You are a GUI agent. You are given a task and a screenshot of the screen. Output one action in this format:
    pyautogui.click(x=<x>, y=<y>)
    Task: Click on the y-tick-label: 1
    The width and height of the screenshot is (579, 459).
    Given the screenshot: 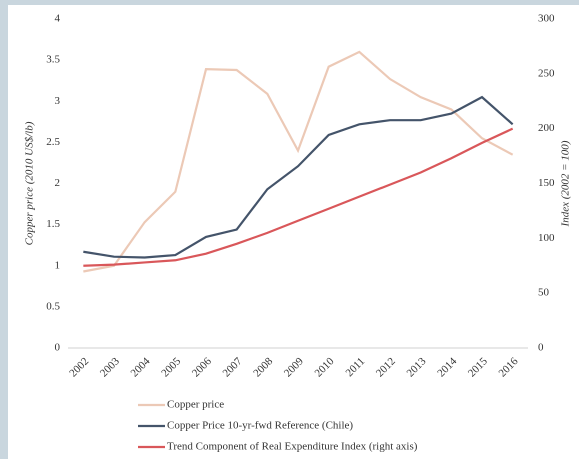 What is the action you would take?
    pyautogui.click(x=58, y=265)
    